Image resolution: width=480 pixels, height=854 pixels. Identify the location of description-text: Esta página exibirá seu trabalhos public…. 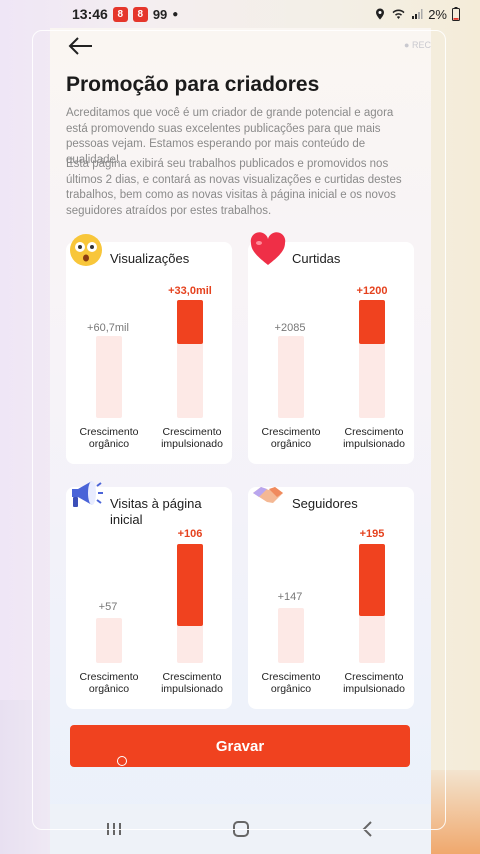
(234, 187).